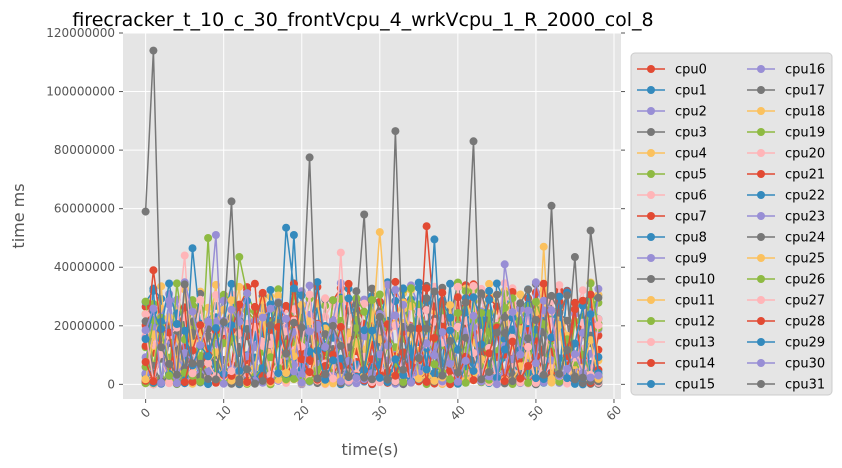 The image size is (842, 468). What do you see at coordinates (695, 364) in the screenshot?
I see `legend-label: cpu14` at bounding box center [695, 364].